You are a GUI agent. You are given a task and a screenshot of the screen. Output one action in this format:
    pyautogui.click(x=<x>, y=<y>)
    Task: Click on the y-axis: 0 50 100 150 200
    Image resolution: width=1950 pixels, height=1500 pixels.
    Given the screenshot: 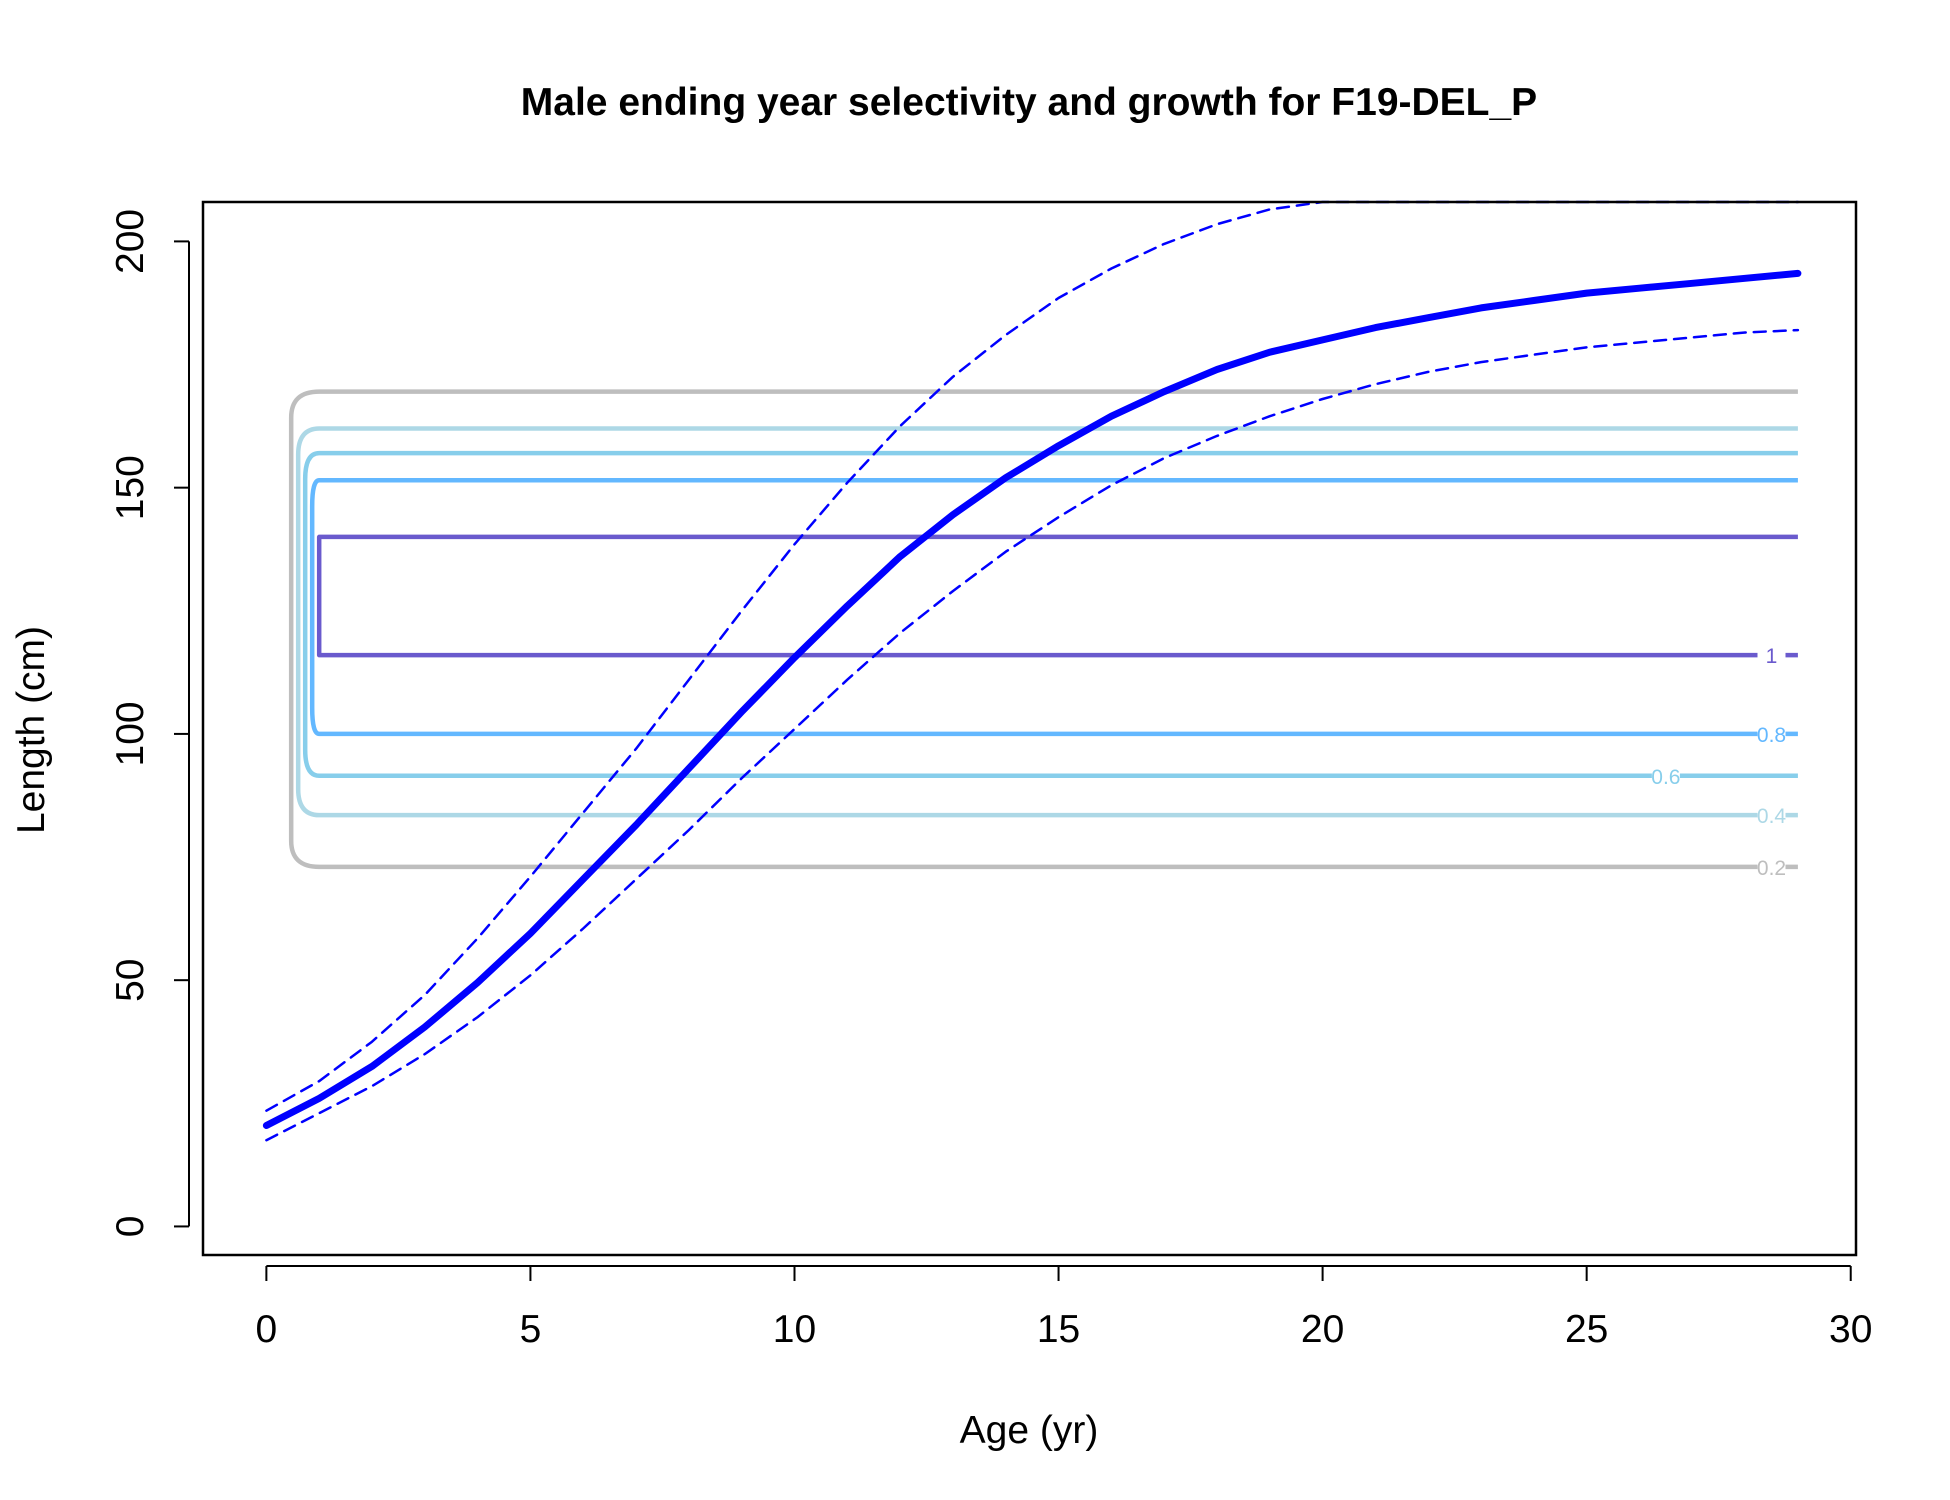 What is the action you would take?
    pyautogui.click(x=149, y=723)
    